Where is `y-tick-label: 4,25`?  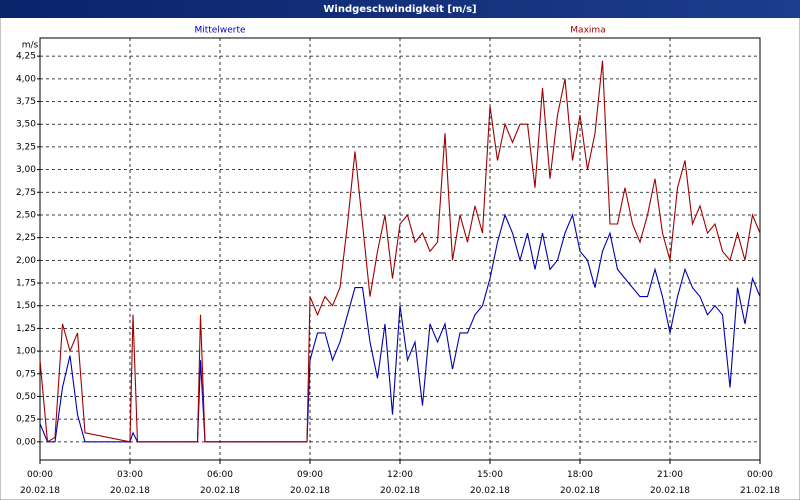
y-tick-label: 4,25 is located at coordinates (26, 57).